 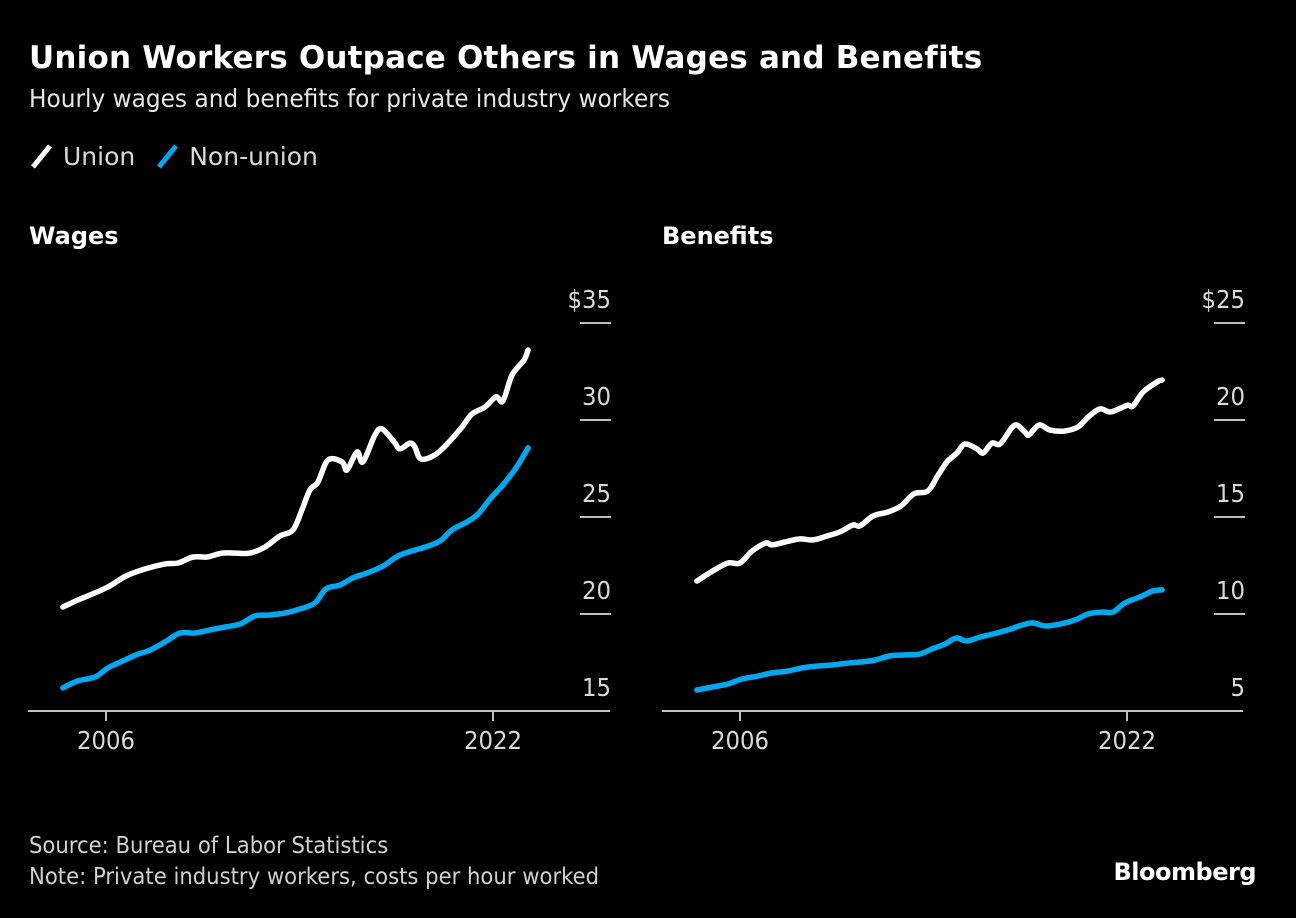 What do you see at coordinates (74, 236) in the screenshot?
I see `wages-panel-title: Wages` at bounding box center [74, 236].